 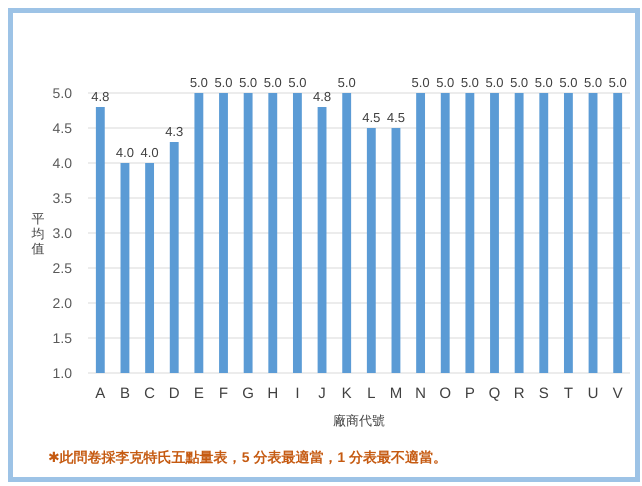 I want to click on y-tick-label: 3.0, so click(x=62, y=233).